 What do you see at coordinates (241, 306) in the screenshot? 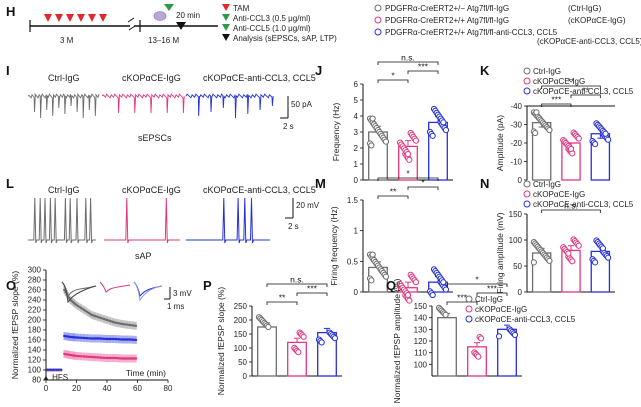
I see `y-tick-label: 250` at bounding box center [241, 306].